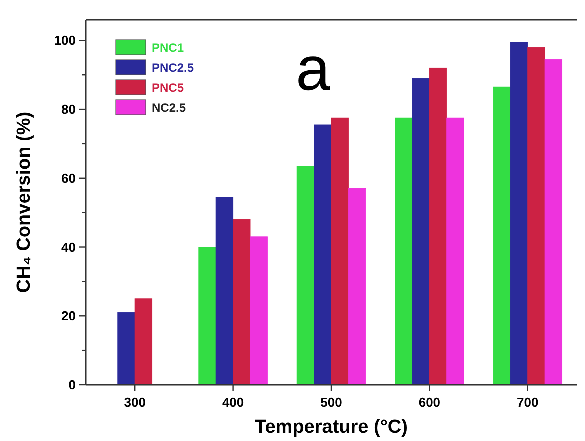 The height and width of the screenshot is (441, 585). I want to click on x-tick-label: 700, so click(528, 402).